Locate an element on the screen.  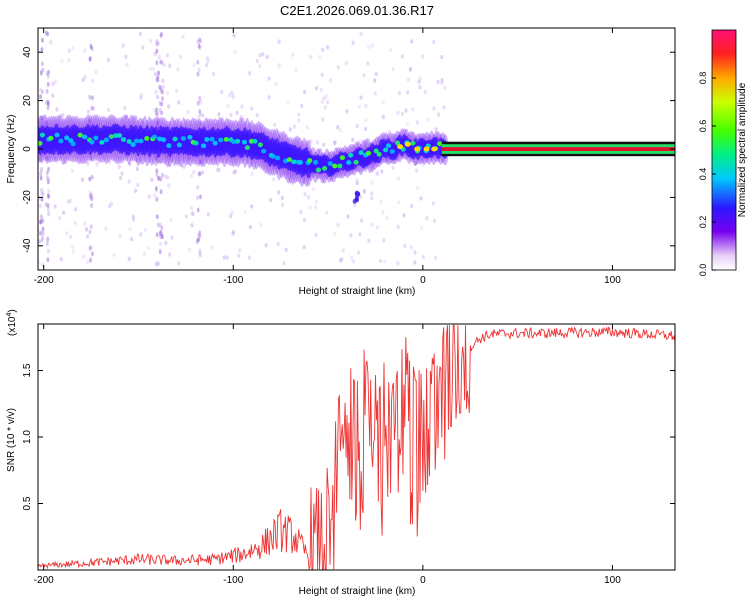
snr-ytick-label: 0.5 is located at coordinates (27, 503).